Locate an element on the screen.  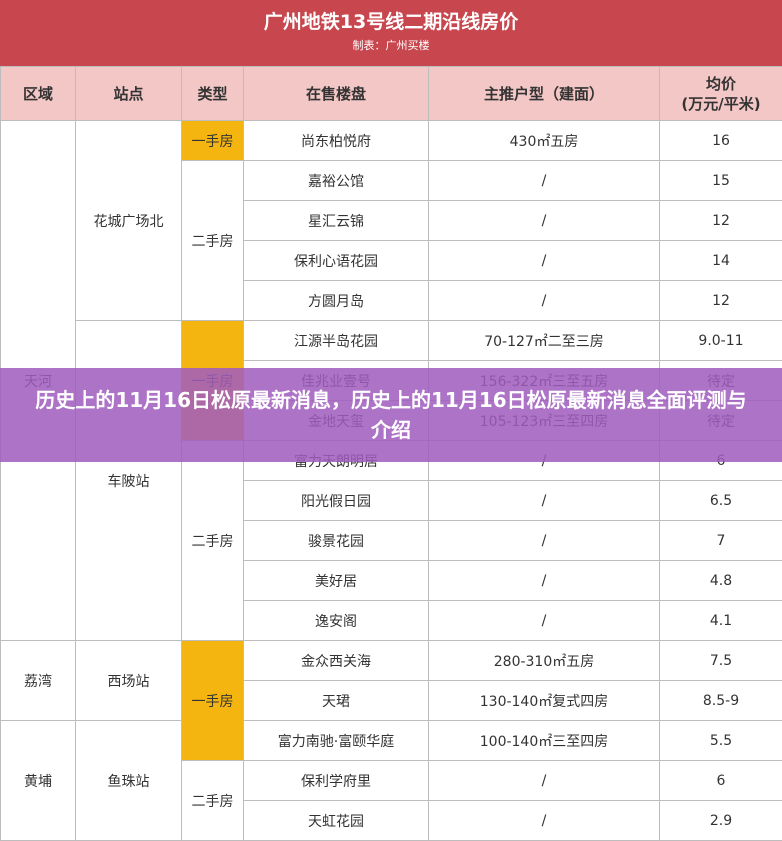
layout-cell: 430㎡五房 is located at coordinates (544, 141).